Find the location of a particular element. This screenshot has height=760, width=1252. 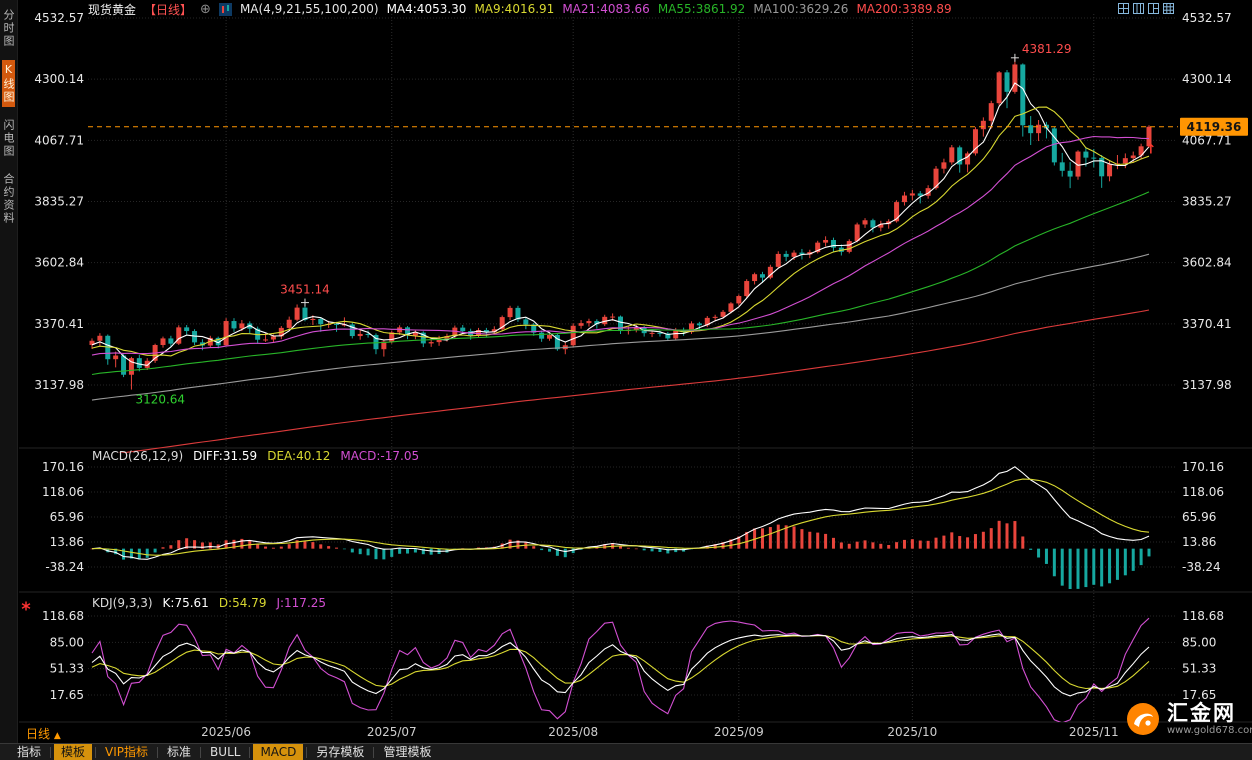

sidebar-item-contract-info: 合约资料 is located at coordinates (8, 199).